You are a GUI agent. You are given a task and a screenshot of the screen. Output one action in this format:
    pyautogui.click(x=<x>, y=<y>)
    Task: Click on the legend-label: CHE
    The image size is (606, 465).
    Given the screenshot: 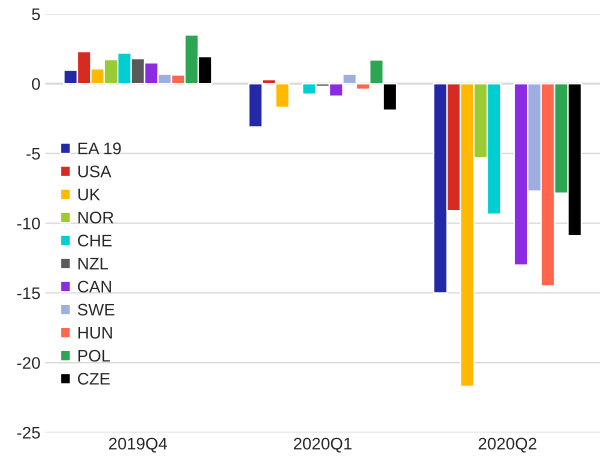 What is the action you would take?
    pyautogui.click(x=95, y=240)
    